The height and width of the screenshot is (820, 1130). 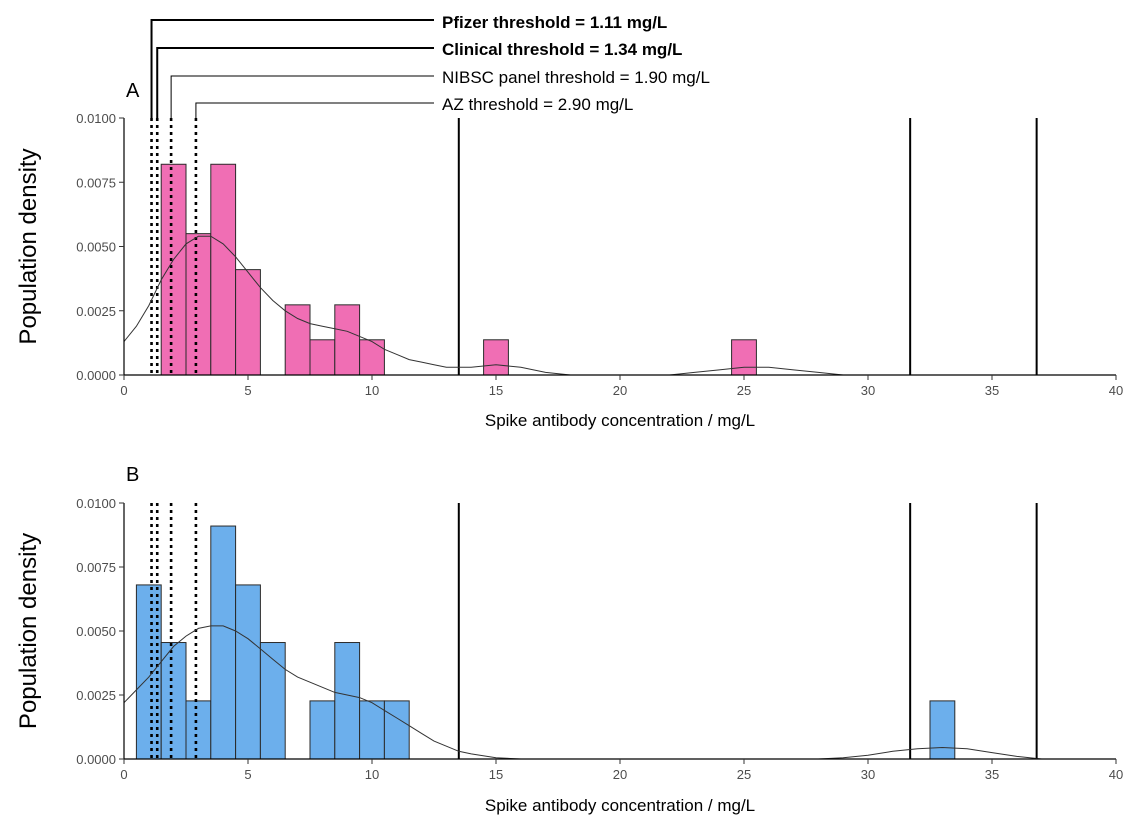 I want to click on annotation-label: NIBSC panel threshold = 1.90 mg/L, so click(x=576, y=77).